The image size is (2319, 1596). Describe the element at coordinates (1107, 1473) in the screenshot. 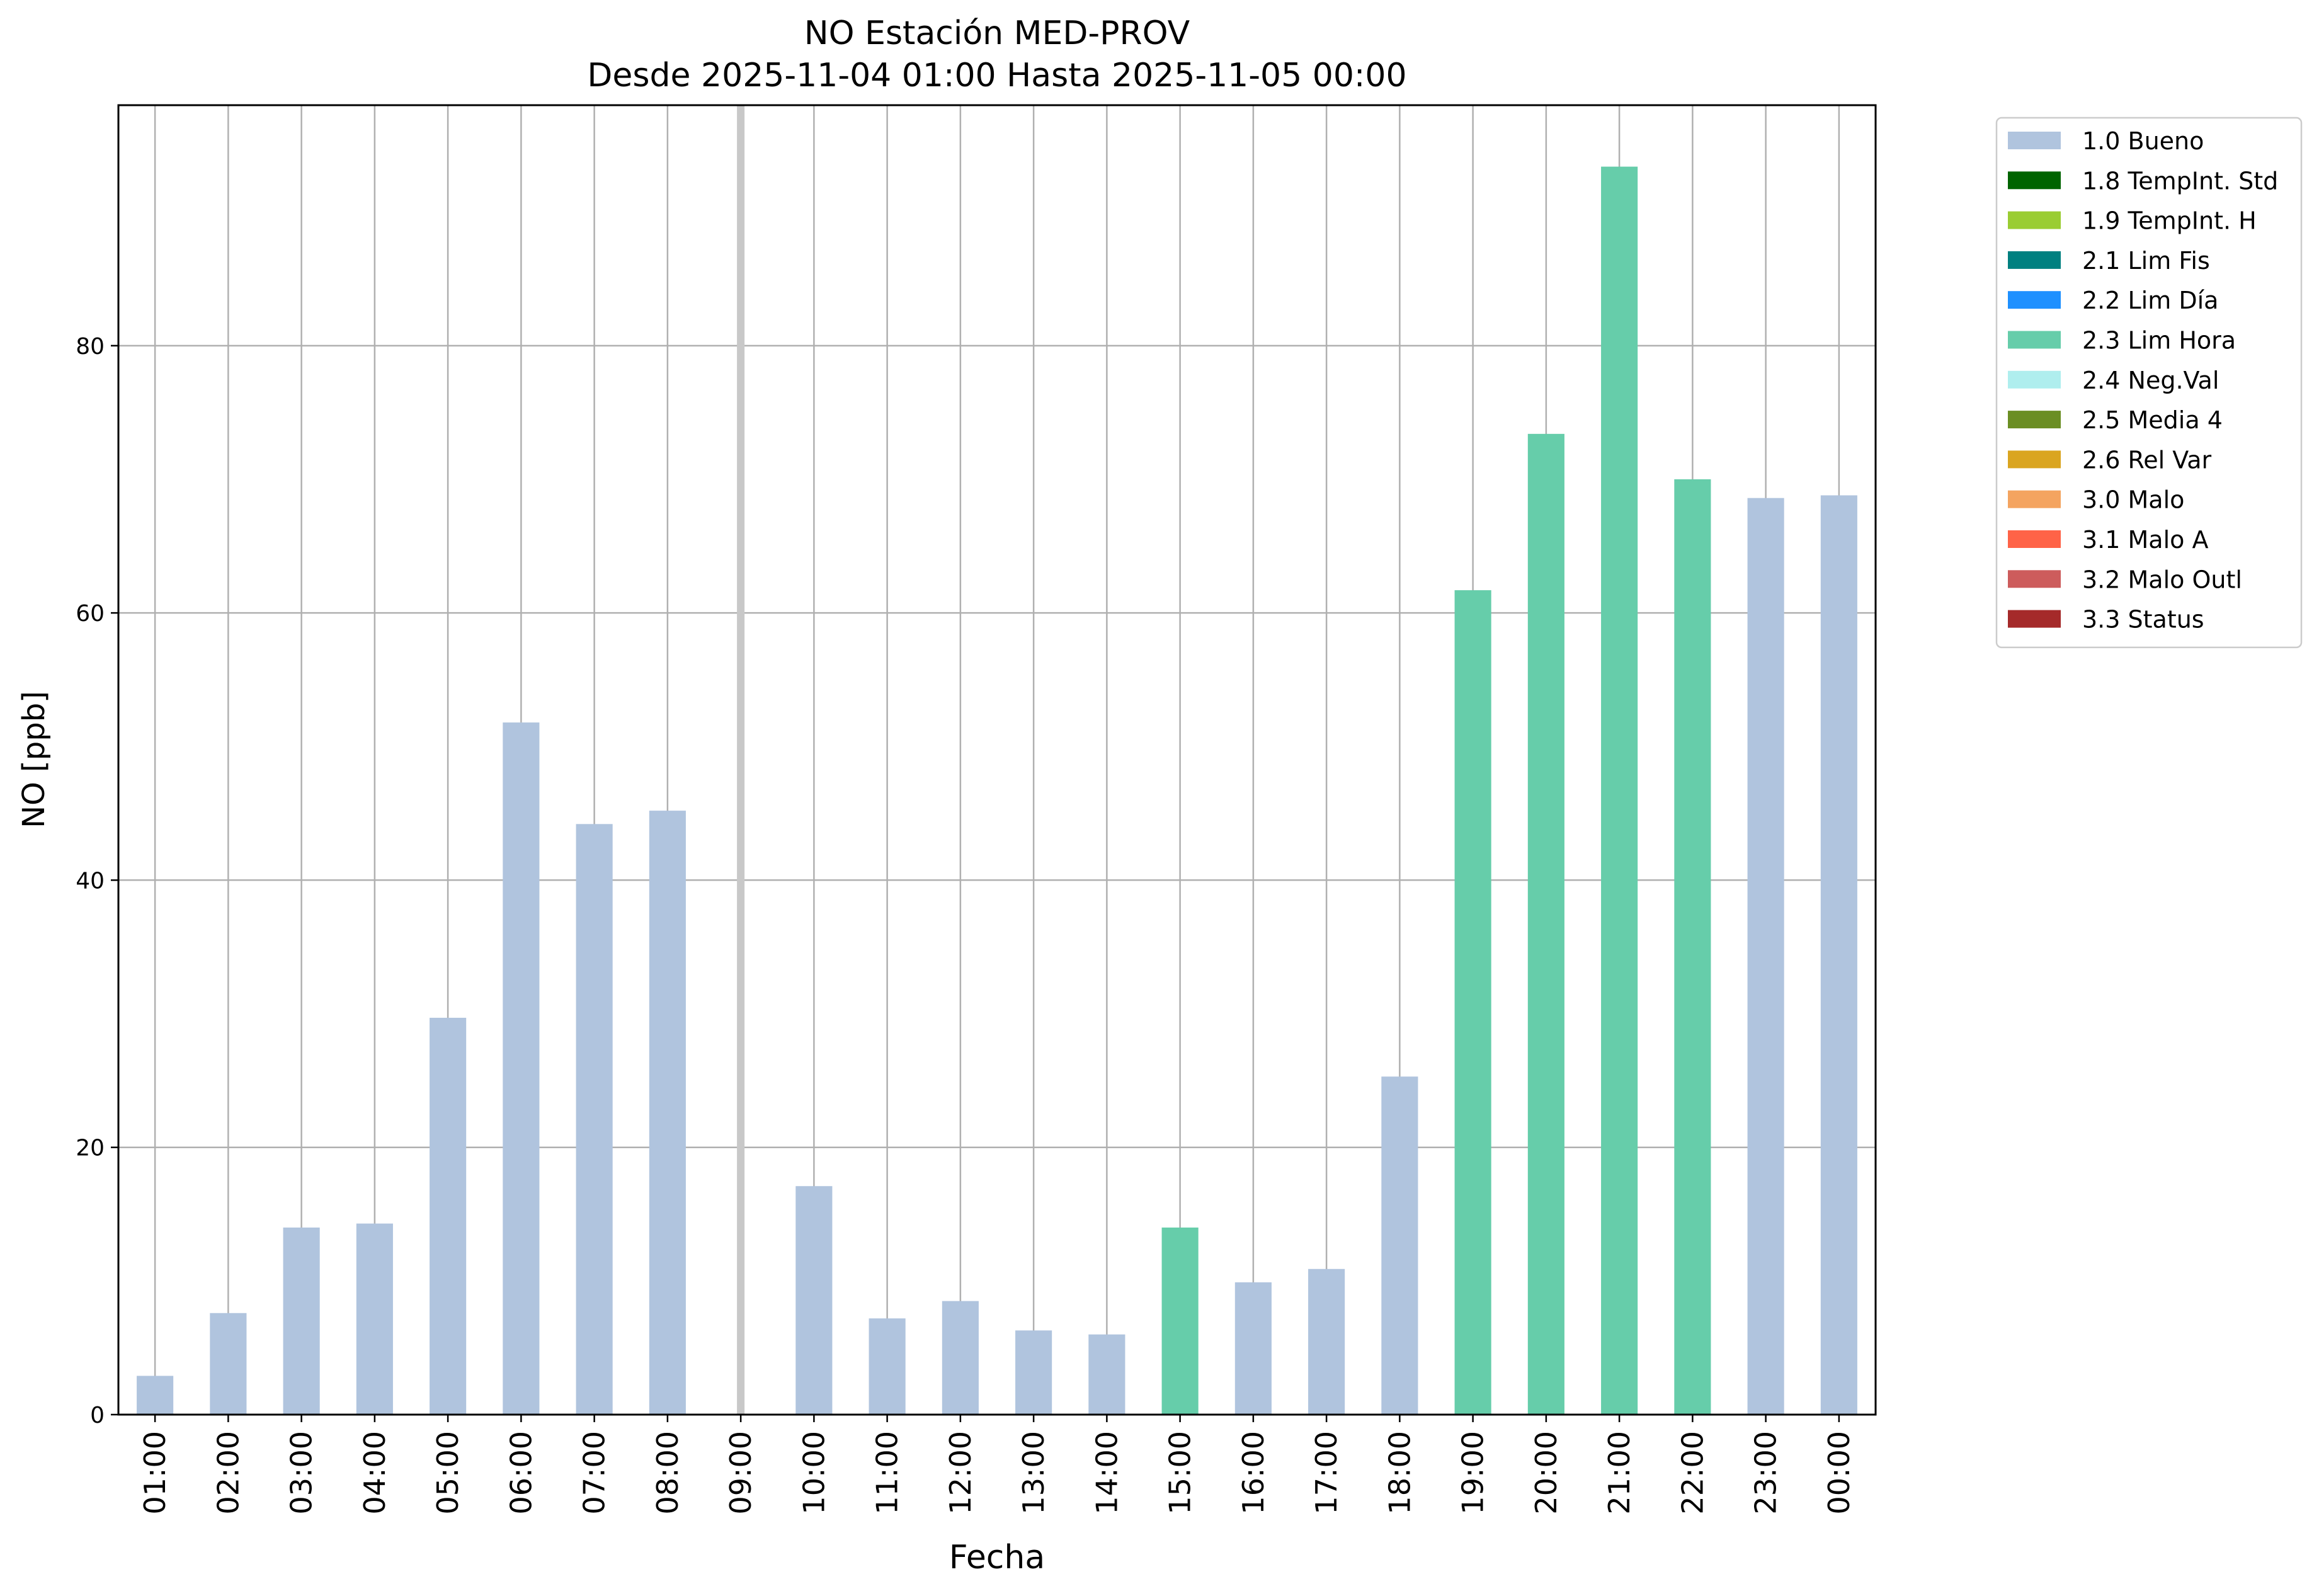

I see `x-tick-label: 14:00` at that location.